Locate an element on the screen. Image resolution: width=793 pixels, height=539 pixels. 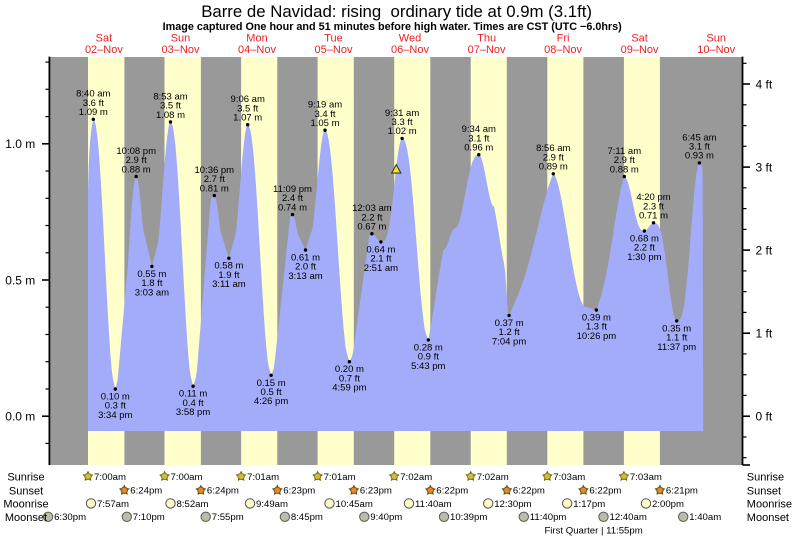
svg-text: 0.67 m is located at coordinates (371, 227).